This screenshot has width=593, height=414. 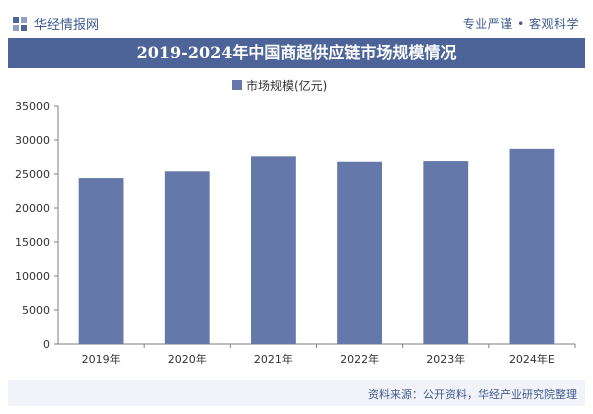 What do you see at coordinates (296, 53) in the screenshot?
I see `chart-title: 2019-2024年中国商超供应链市场规模情况` at bounding box center [296, 53].